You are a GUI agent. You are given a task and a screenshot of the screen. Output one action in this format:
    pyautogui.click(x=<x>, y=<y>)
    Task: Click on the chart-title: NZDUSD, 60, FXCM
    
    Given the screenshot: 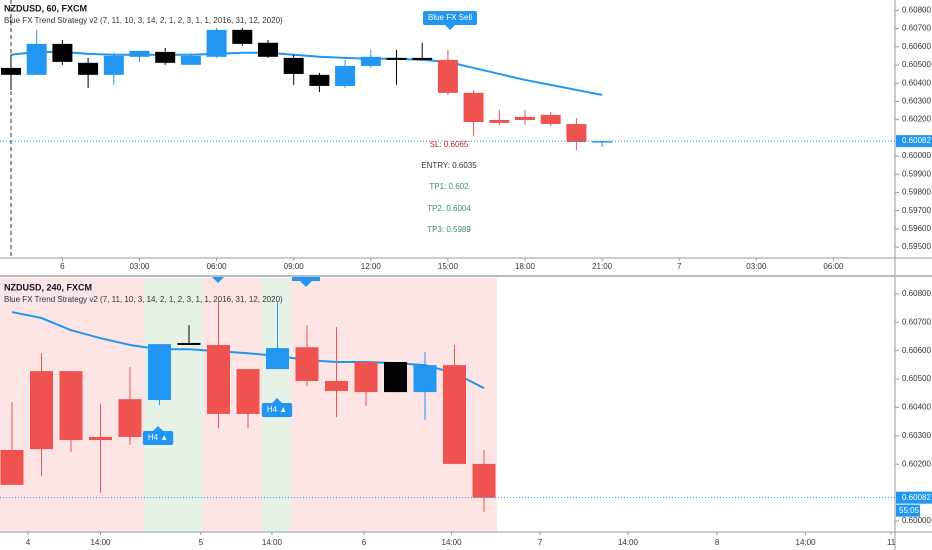 What is the action you would take?
    pyautogui.click(x=45, y=8)
    